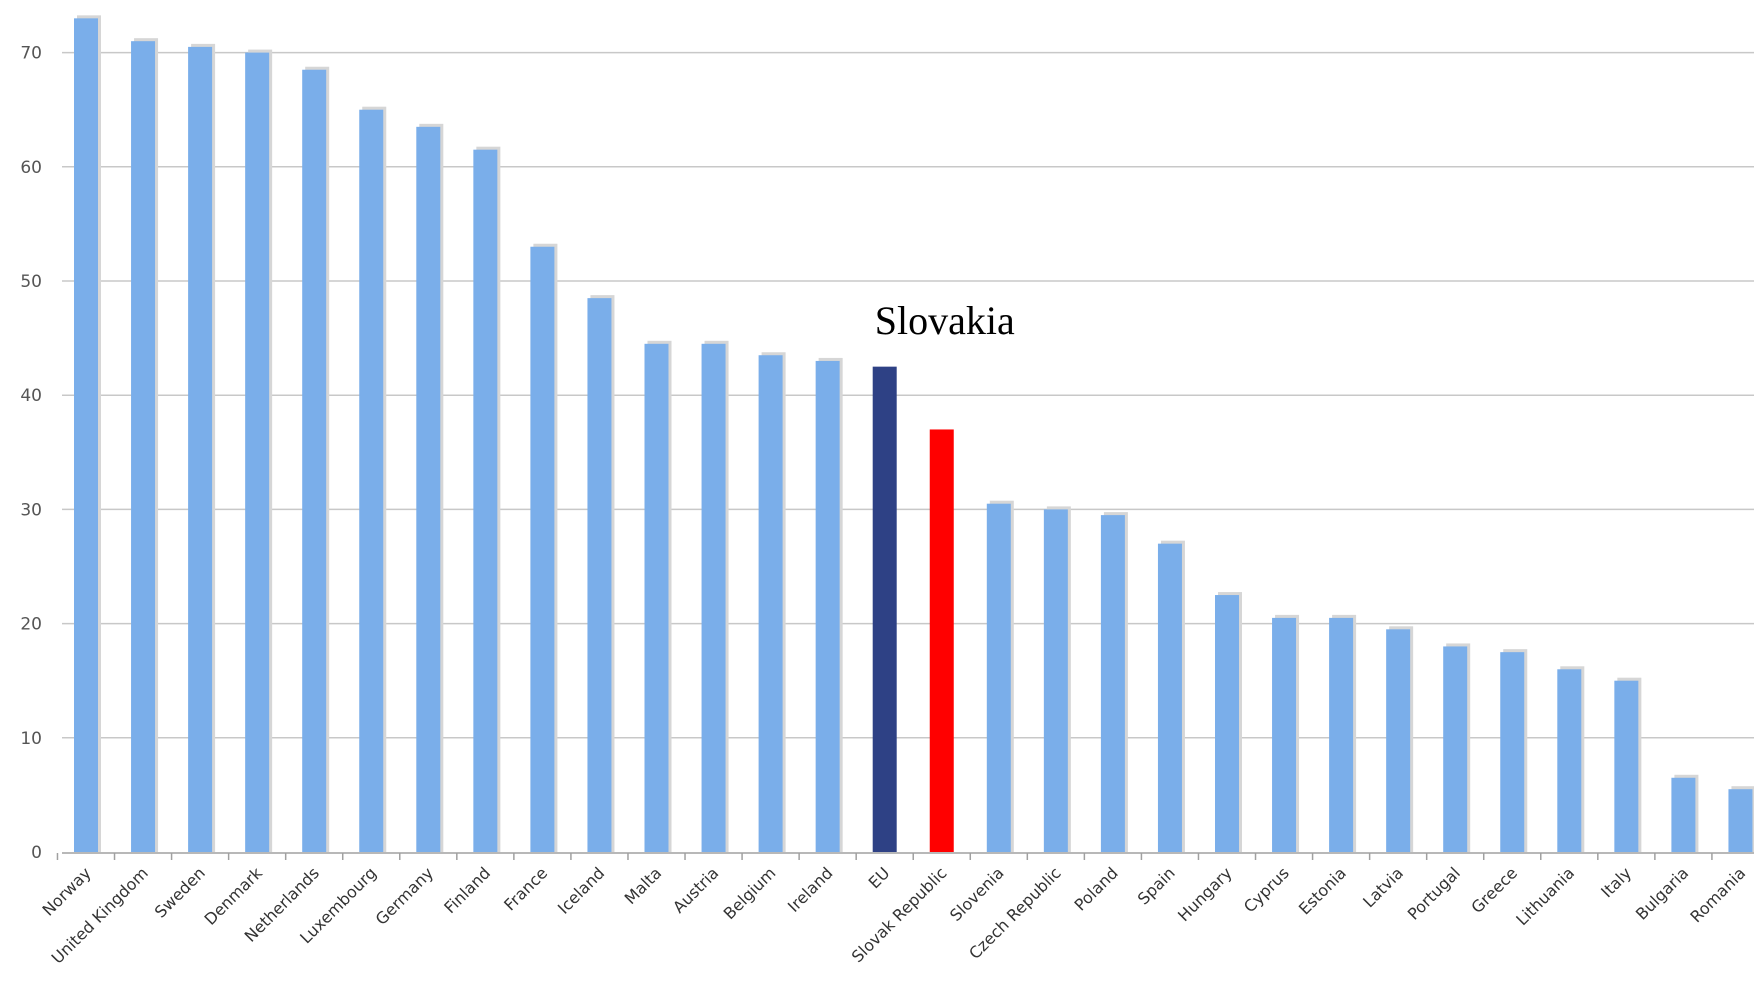 The height and width of the screenshot is (1003, 1754). What do you see at coordinates (1455, 749) in the screenshot?
I see `bar-portugal` at bounding box center [1455, 749].